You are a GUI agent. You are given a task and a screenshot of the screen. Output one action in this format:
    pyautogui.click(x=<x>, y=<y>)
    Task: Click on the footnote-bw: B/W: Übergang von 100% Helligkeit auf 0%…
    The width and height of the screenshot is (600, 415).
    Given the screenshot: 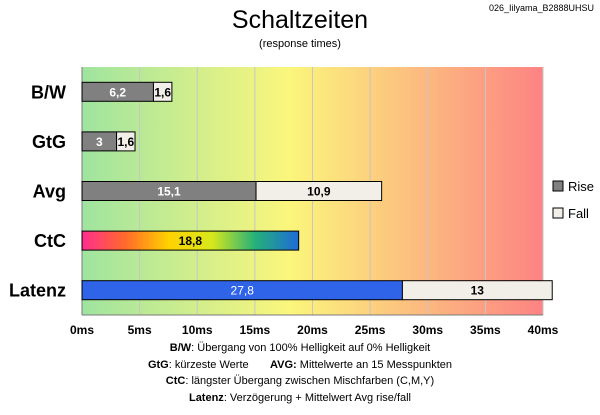 What is the action you would take?
    pyautogui.click(x=300, y=348)
    